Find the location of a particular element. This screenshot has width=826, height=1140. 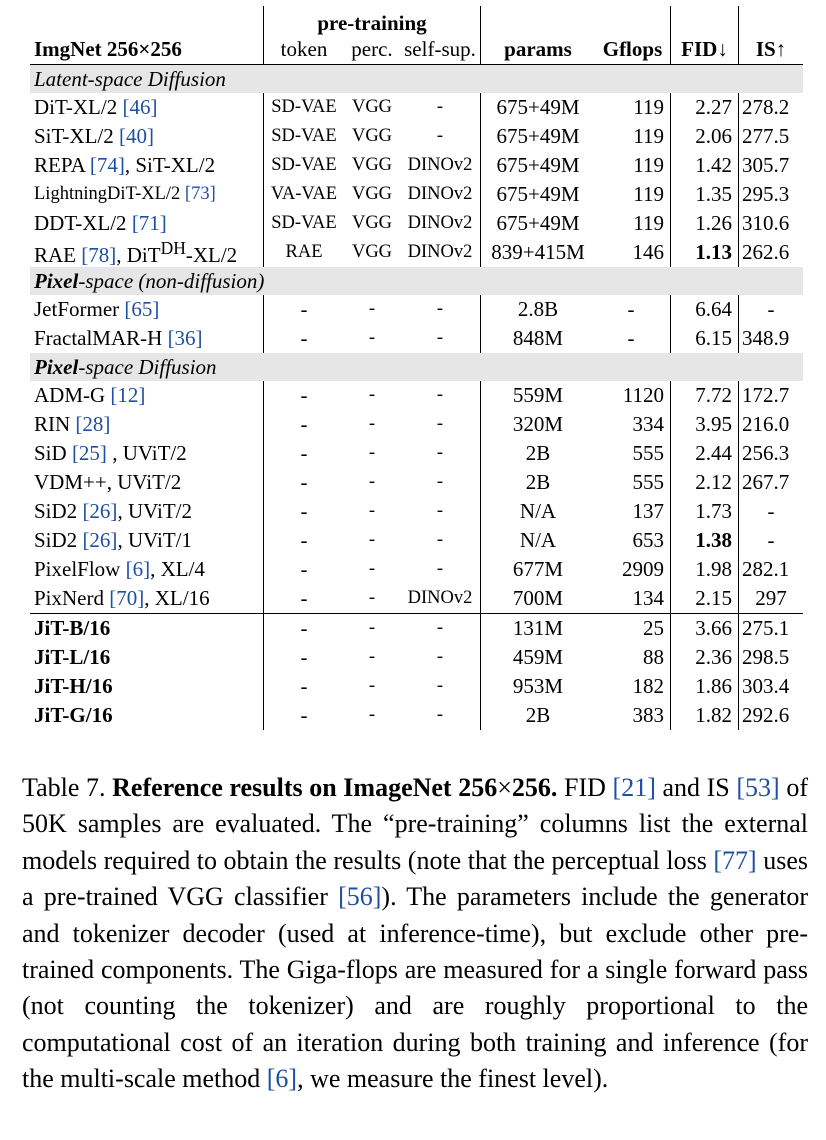

perc-header: perc. is located at coordinates (372, 48).